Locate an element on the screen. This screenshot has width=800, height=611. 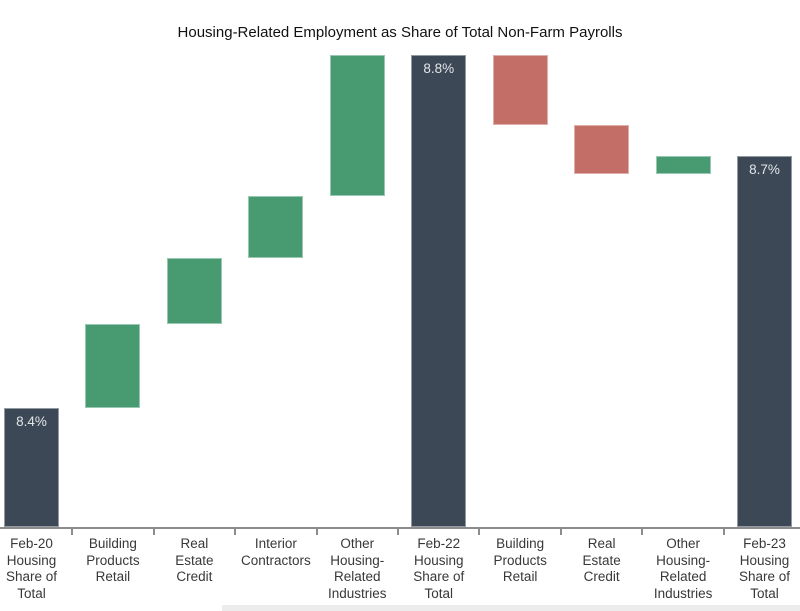
bar-value-label: 8.4% is located at coordinates (31, 421).